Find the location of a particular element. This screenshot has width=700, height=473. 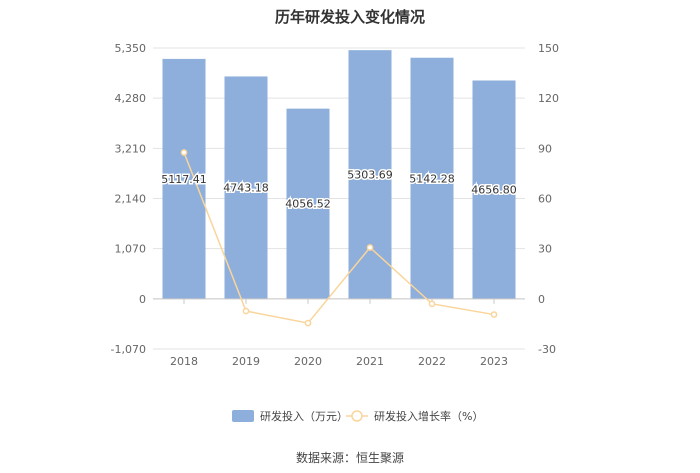

legend-label-bar: 研发投入（万元） is located at coordinates (304, 416).